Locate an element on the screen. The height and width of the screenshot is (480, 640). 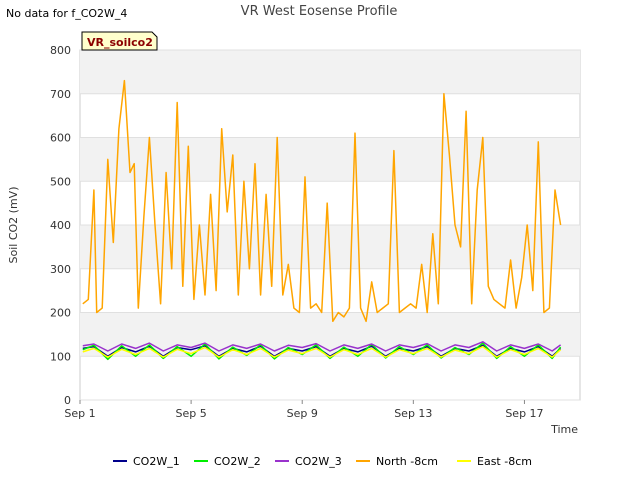
y-tick-label: 100 is located at coordinates (60, 356).